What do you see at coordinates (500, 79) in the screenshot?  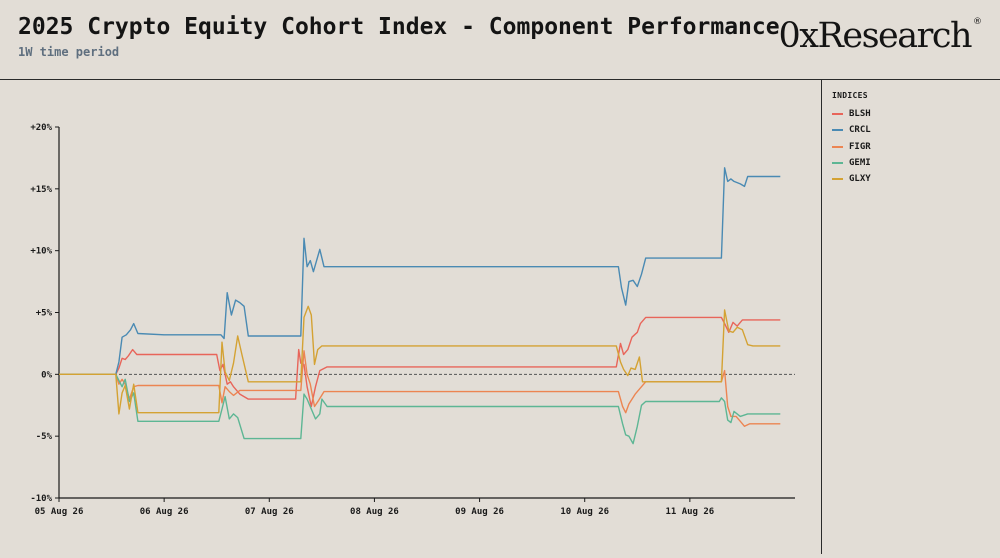 I see `header-divider` at bounding box center [500, 79].